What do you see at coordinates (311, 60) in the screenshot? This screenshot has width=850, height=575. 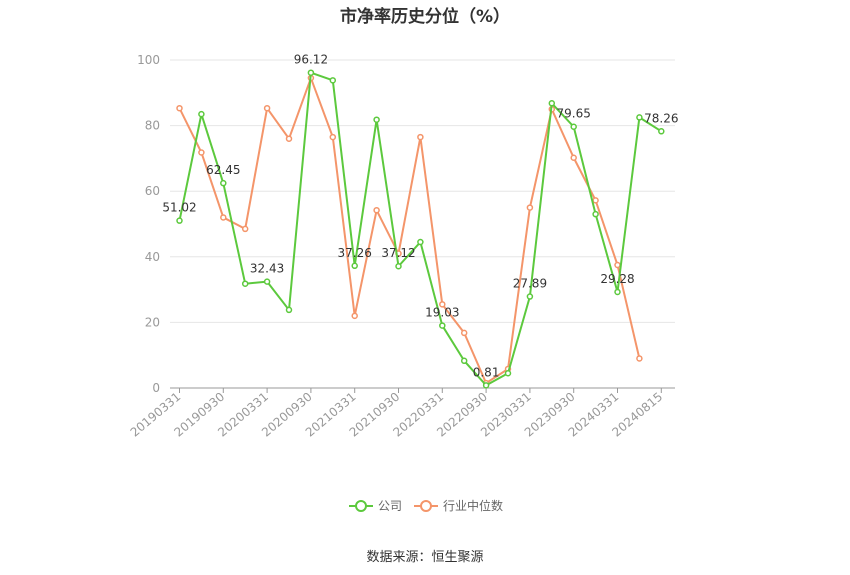 I see `data-label: 96.12` at bounding box center [311, 60].